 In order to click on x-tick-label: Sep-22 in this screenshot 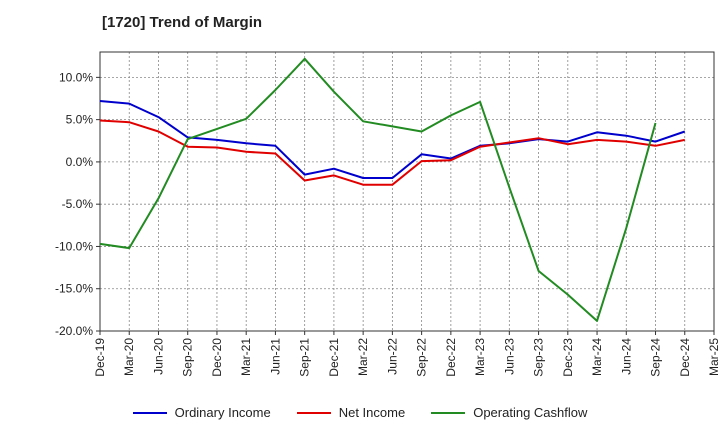, I will do `click(422, 357)`.